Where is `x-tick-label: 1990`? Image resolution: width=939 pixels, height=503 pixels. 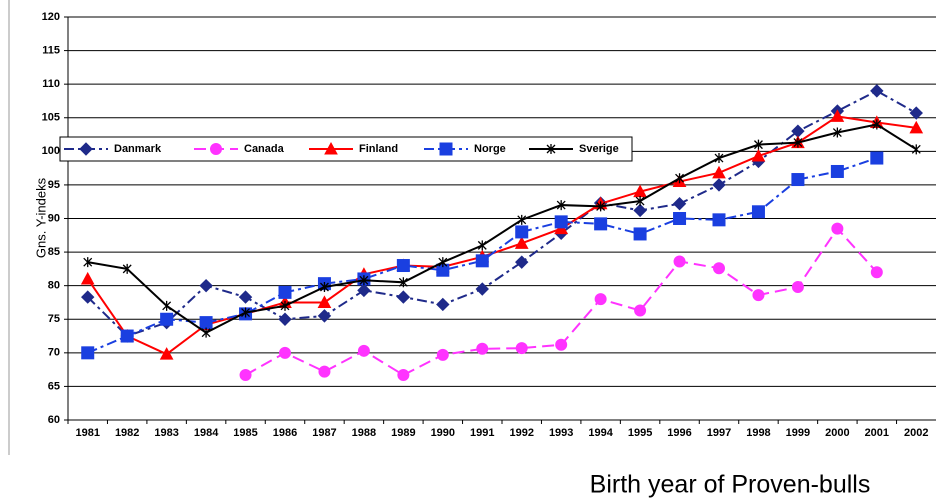 x-tick-label: 1990 is located at coordinates (443, 433).